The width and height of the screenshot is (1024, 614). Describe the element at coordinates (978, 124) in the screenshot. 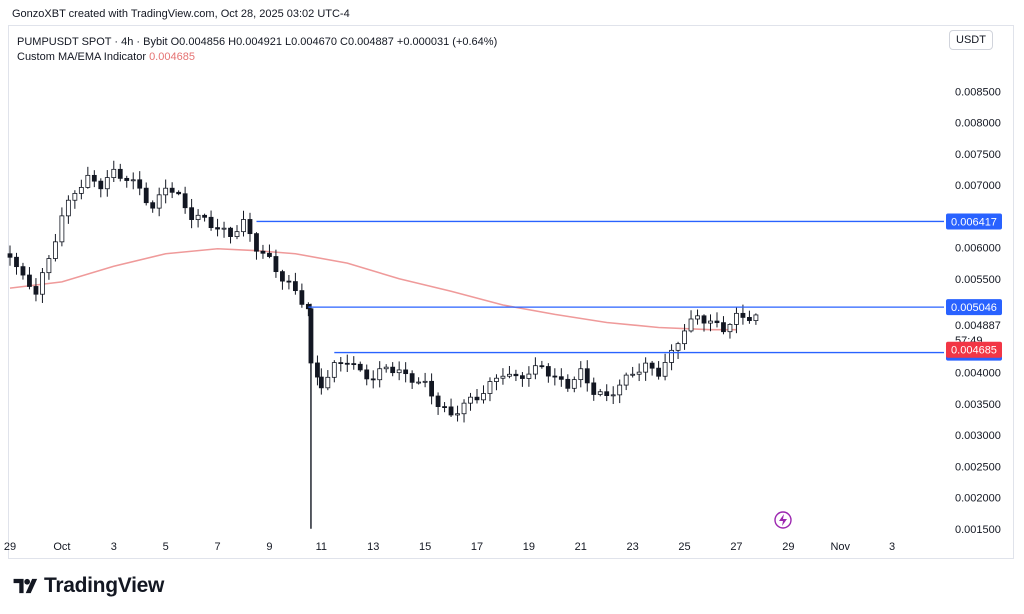

I see `y-tick-label: 0.008000` at that location.